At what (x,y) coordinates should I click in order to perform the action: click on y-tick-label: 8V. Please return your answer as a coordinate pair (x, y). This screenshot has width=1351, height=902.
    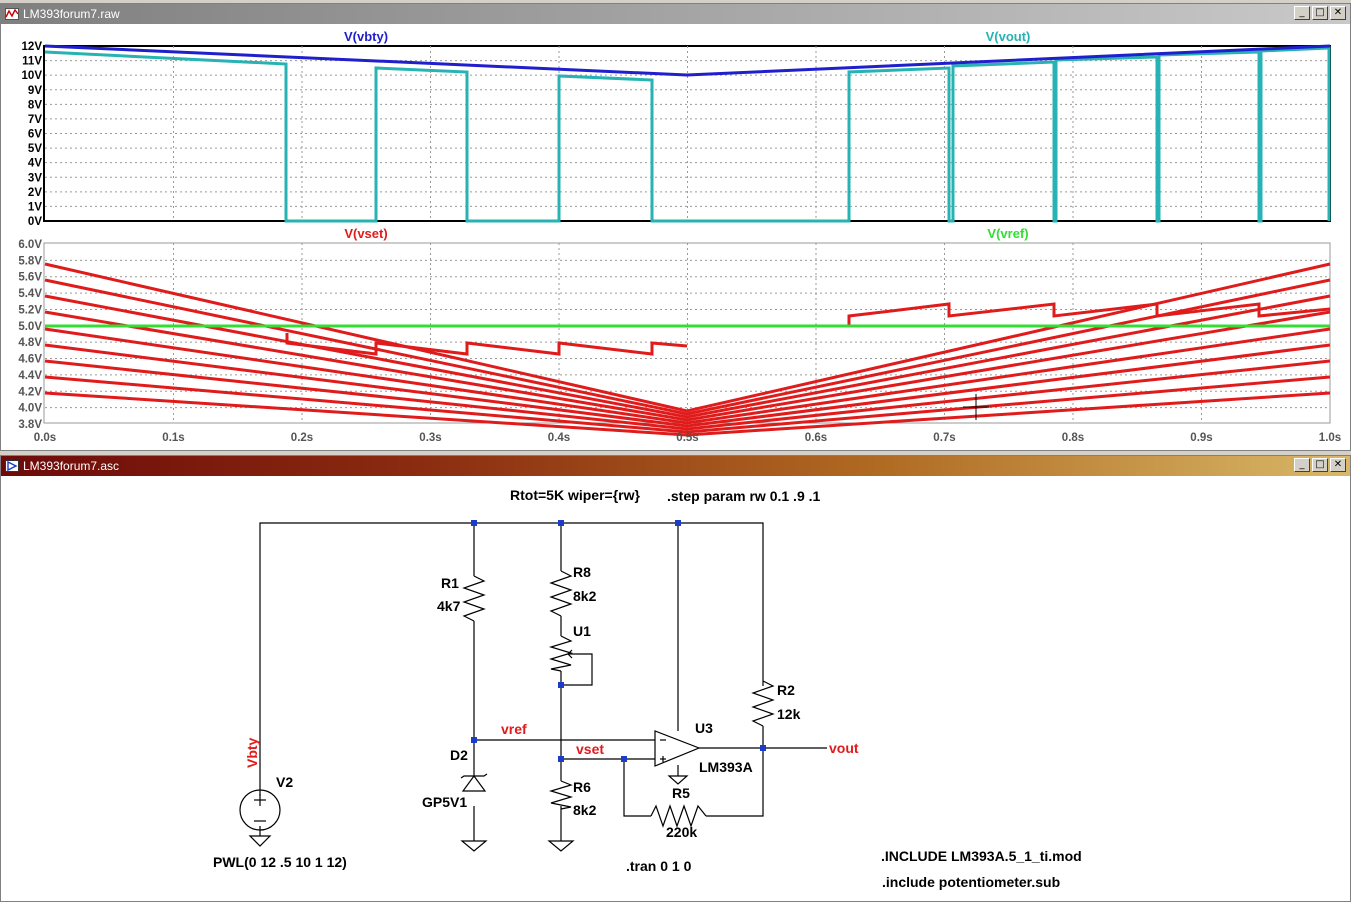
    Looking at the image, I should click on (35, 105).